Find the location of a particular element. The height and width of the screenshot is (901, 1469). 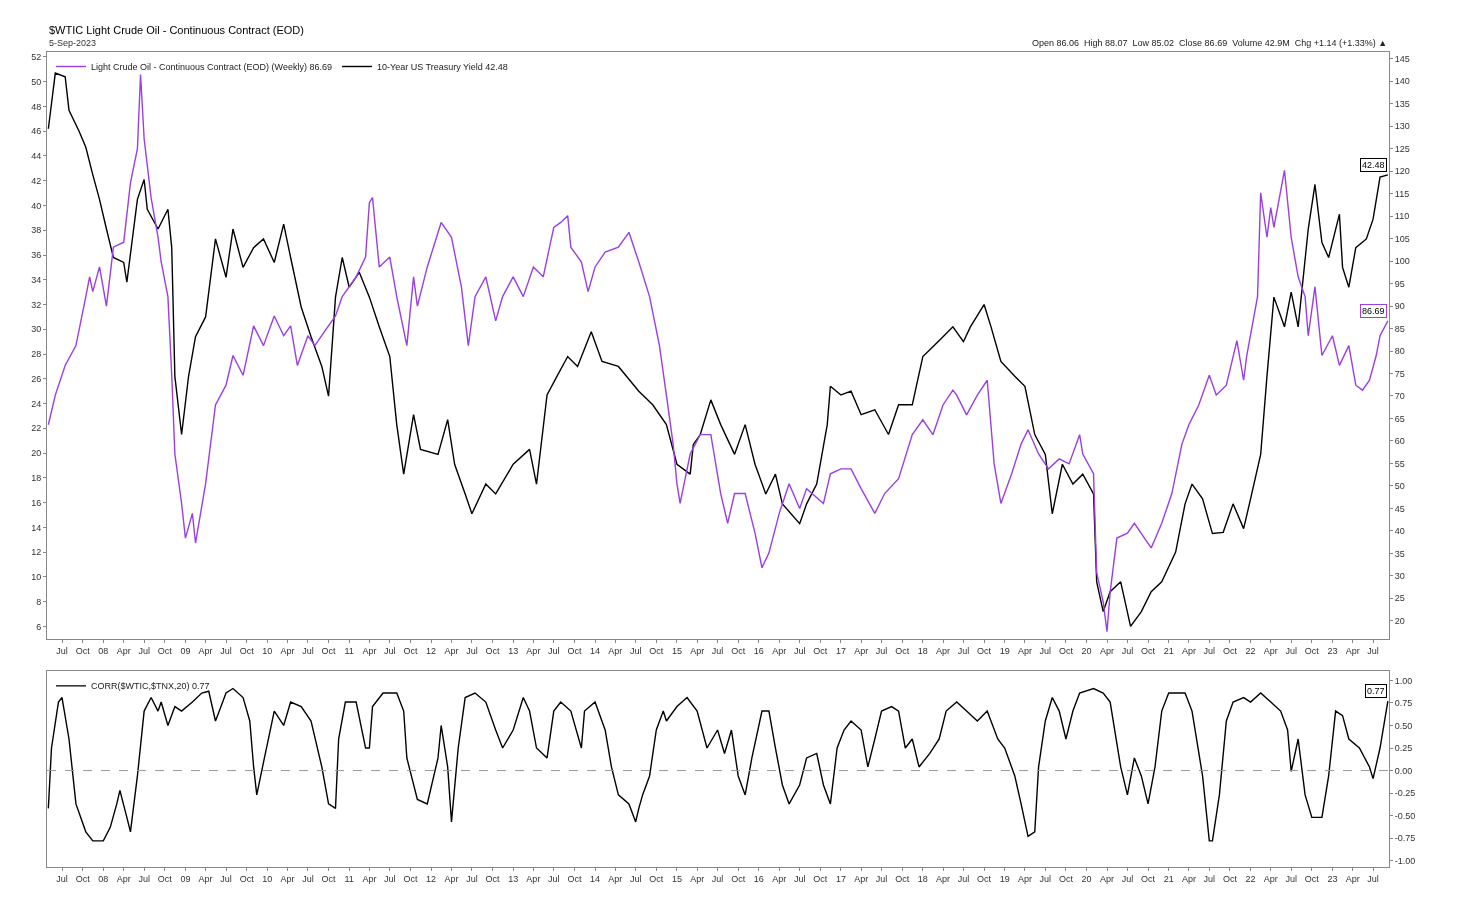

x-tick-label: 20 is located at coordinates (1086, 650).